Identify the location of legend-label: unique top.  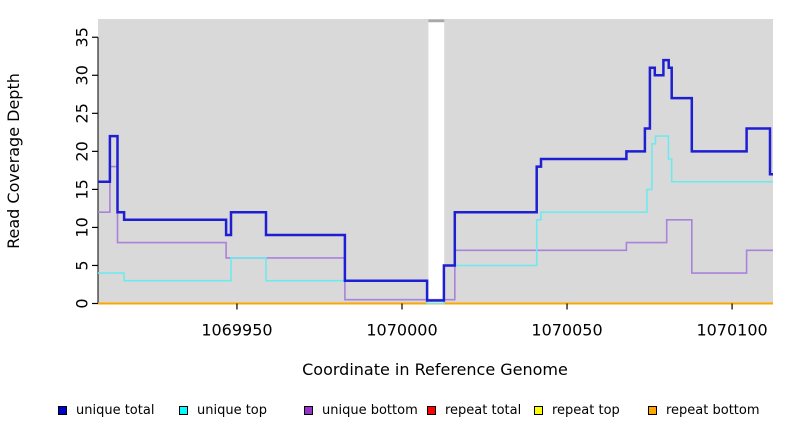
(232, 410).